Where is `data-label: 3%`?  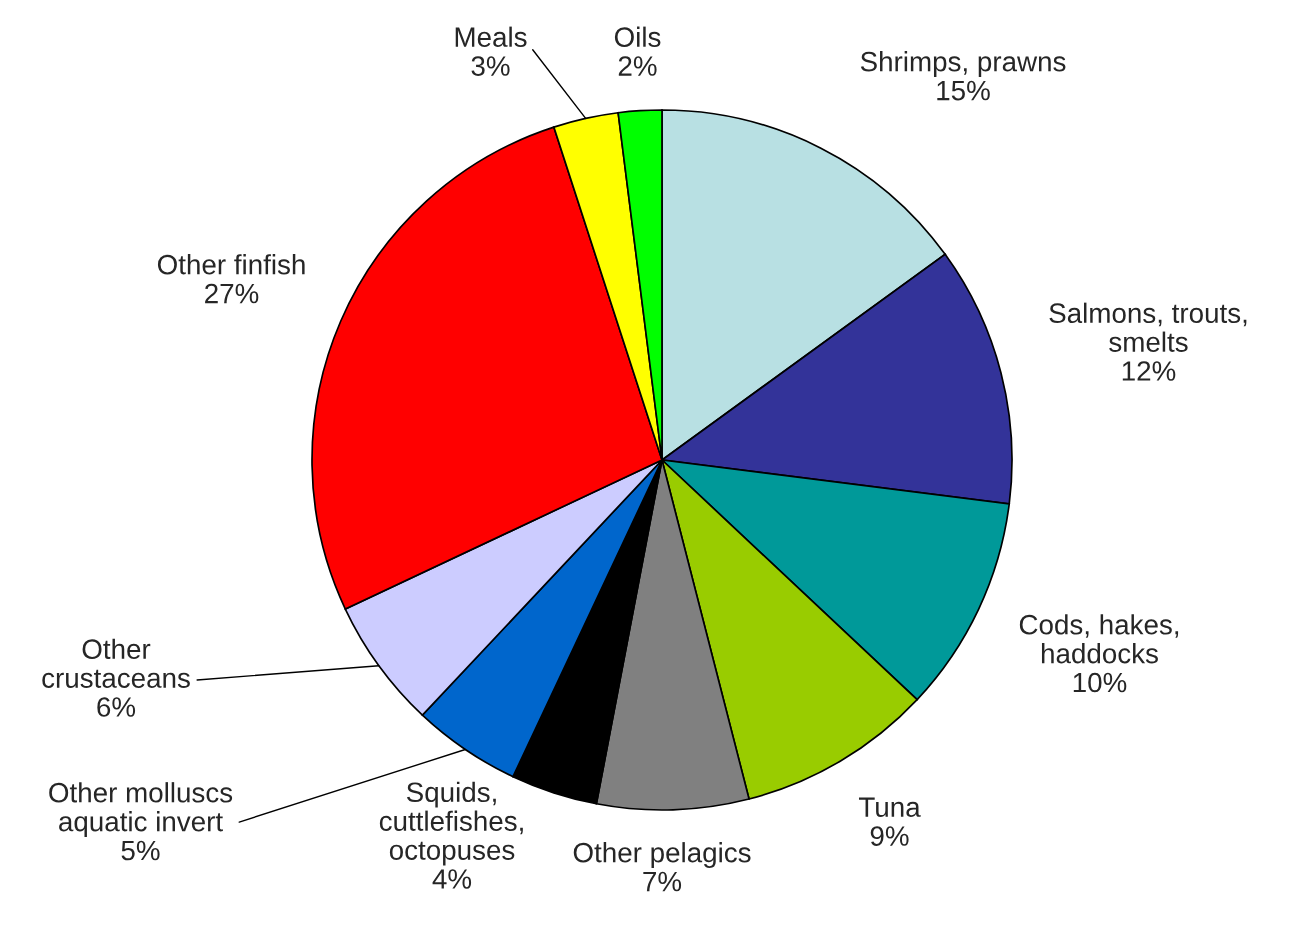 data-label: 3% is located at coordinates (490, 66).